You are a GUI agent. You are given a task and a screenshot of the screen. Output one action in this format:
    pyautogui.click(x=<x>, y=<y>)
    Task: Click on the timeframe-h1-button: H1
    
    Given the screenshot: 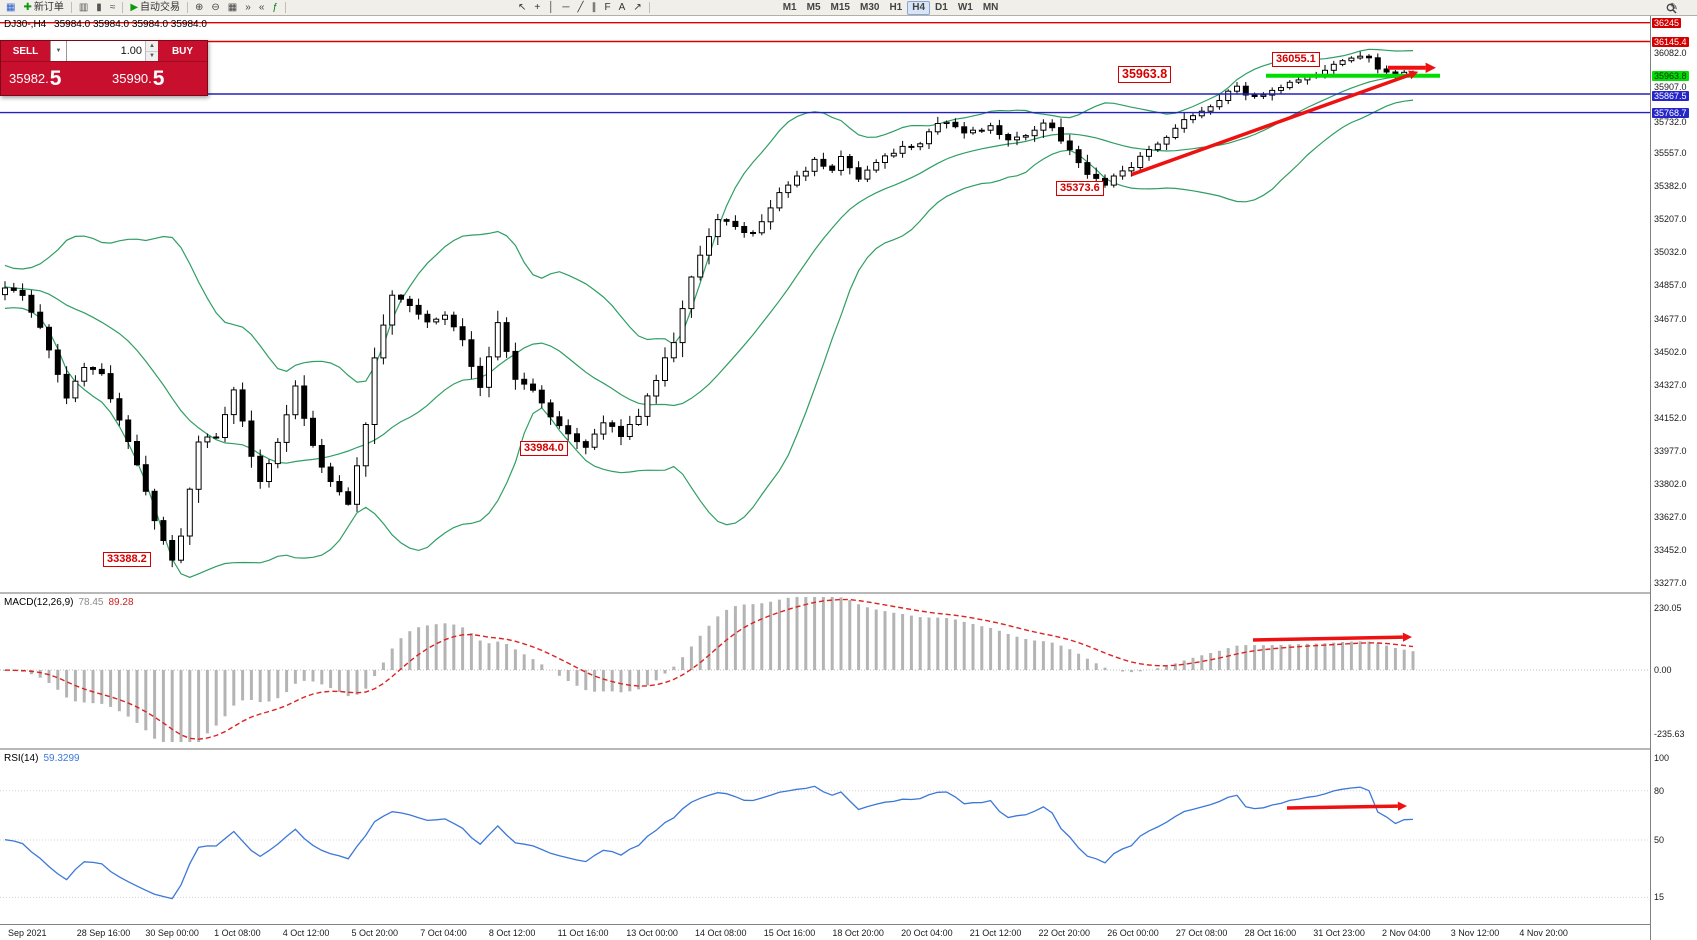 What is the action you would take?
    pyautogui.click(x=895, y=8)
    